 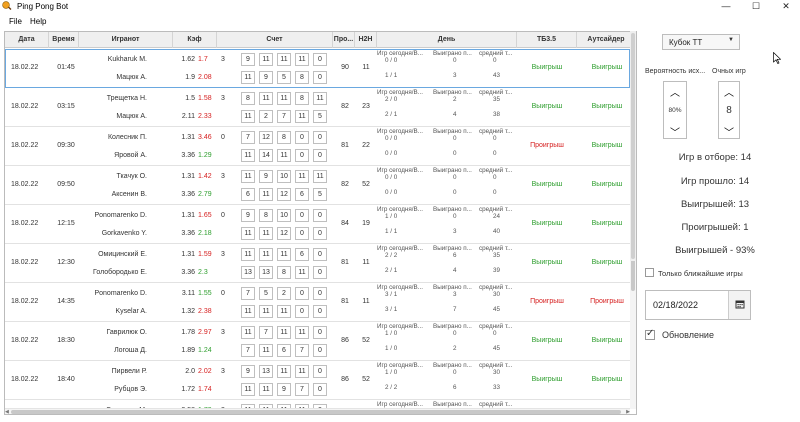 I want to click on col-tb35: ТБ3.5, so click(x=547, y=40).